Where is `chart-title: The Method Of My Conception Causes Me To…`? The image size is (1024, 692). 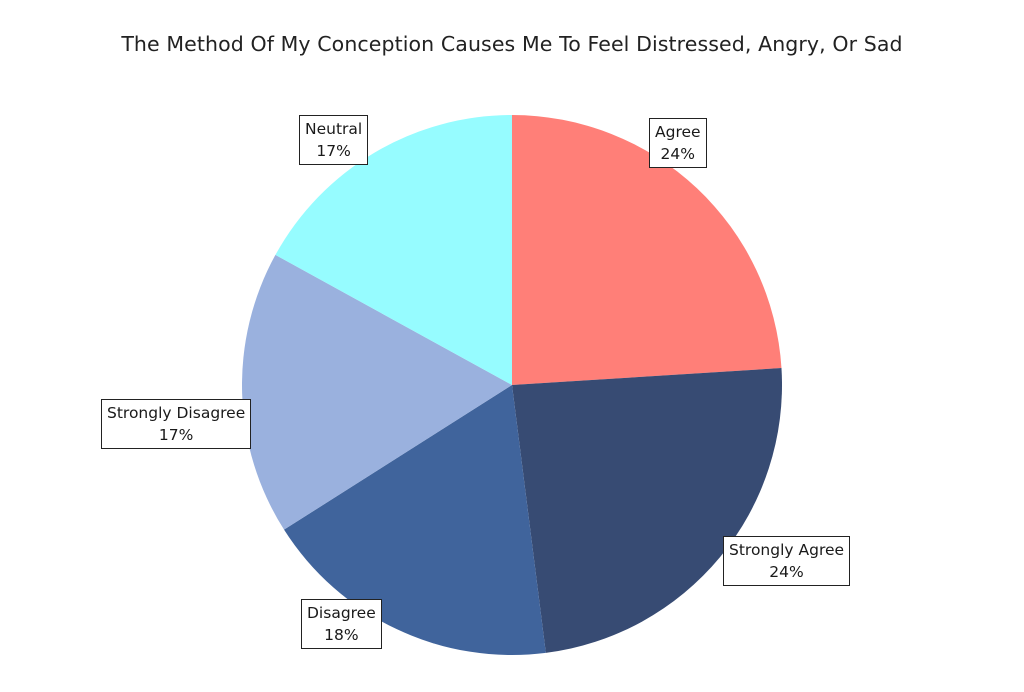 chart-title: The Method Of My Conception Causes Me To… is located at coordinates (512, 44).